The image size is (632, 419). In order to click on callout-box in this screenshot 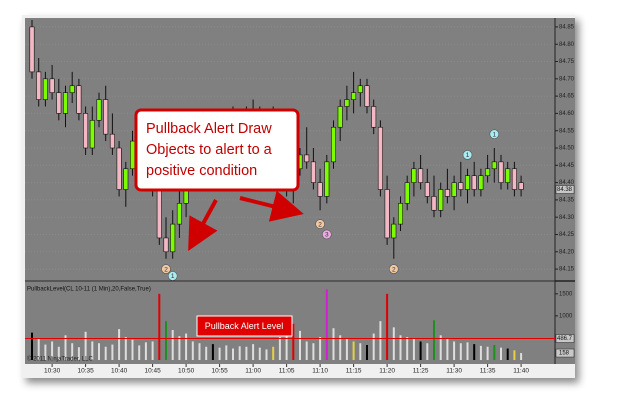, I will do `click(217, 150)`.